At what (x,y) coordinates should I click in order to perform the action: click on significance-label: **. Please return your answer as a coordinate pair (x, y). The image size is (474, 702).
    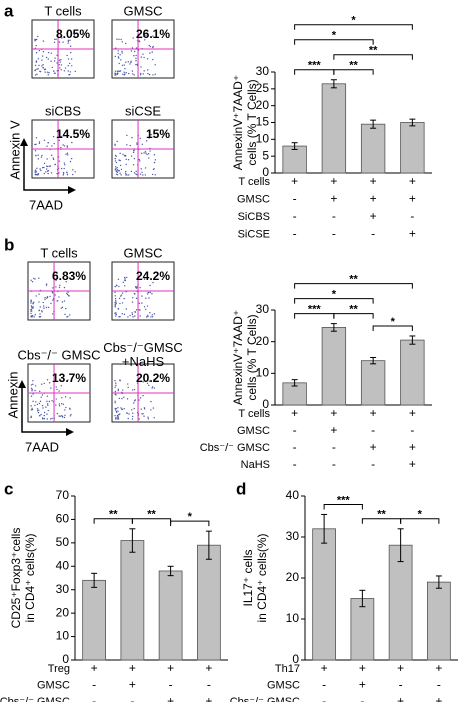
    Looking at the image, I should click on (353, 310).